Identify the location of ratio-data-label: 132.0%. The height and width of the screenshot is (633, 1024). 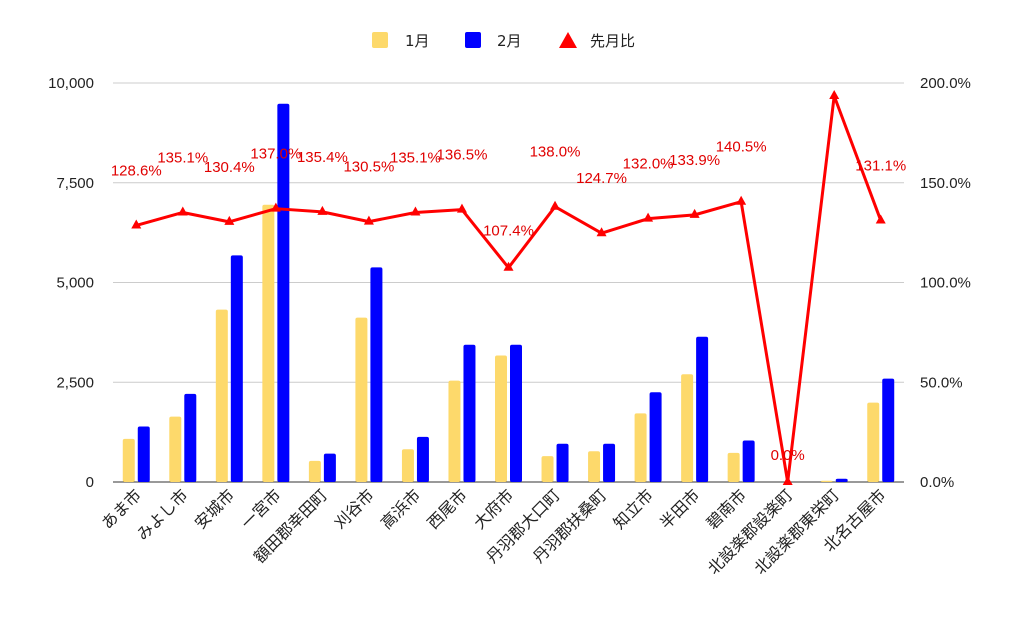
(648, 164).